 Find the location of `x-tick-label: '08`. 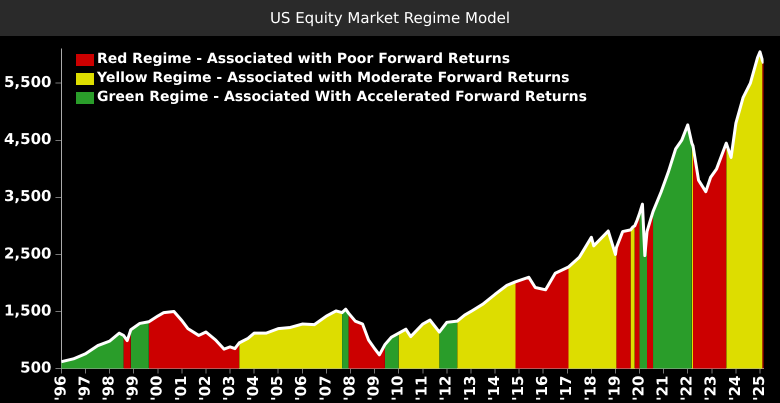

x-tick-label: '08 is located at coordinates (349, 388).